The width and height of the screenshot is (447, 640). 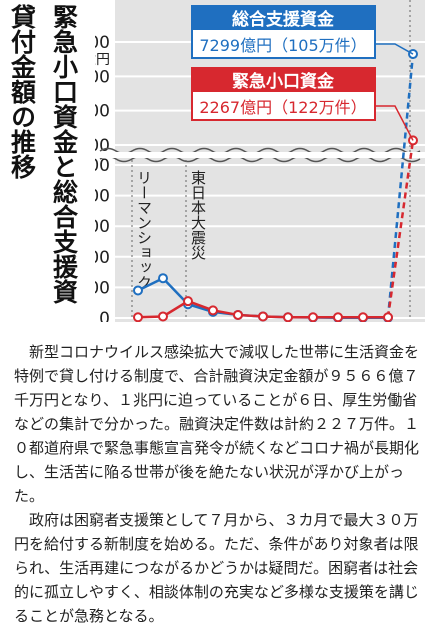 What do you see at coordinates (104, 315) in the screenshot?
I see `y-tick-label: 0` at bounding box center [104, 315].